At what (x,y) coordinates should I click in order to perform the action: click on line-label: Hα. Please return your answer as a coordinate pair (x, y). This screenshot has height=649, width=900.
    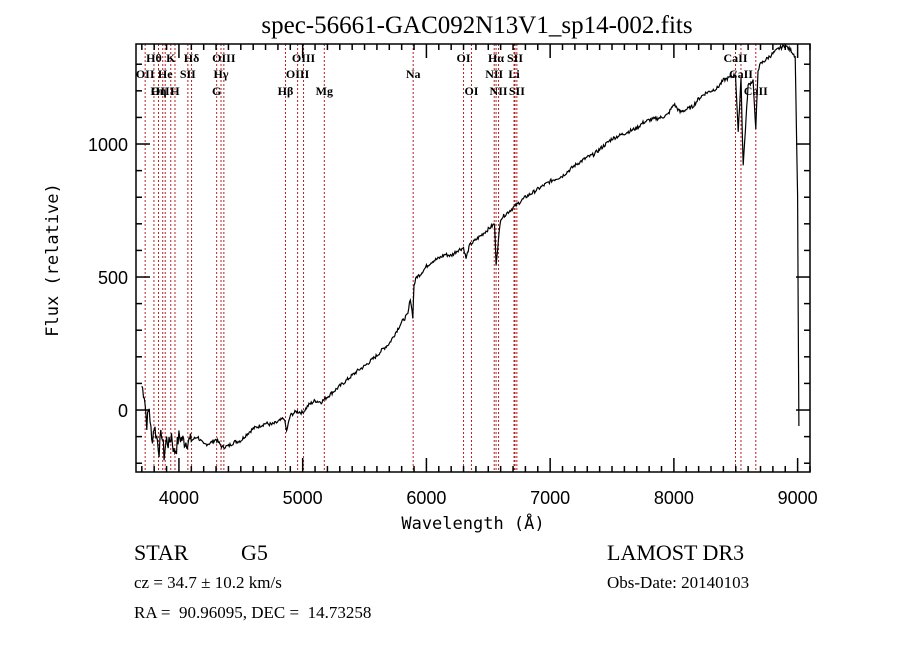
    Looking at the image, I should click on (496, 58).